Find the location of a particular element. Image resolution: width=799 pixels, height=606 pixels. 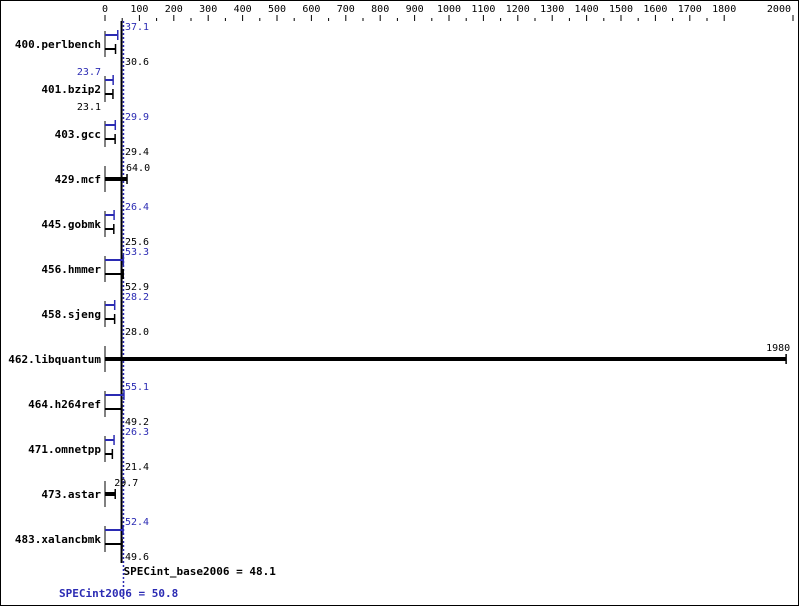

x-tick-label: 1100 is located at coordinates (483, 9).